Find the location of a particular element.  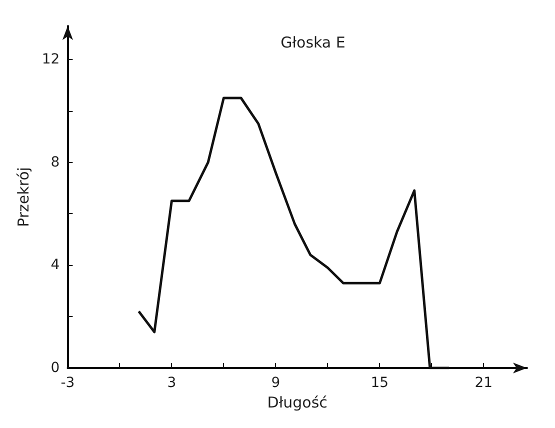

y-tick-label: 0 is located at coordinates (55, 368).